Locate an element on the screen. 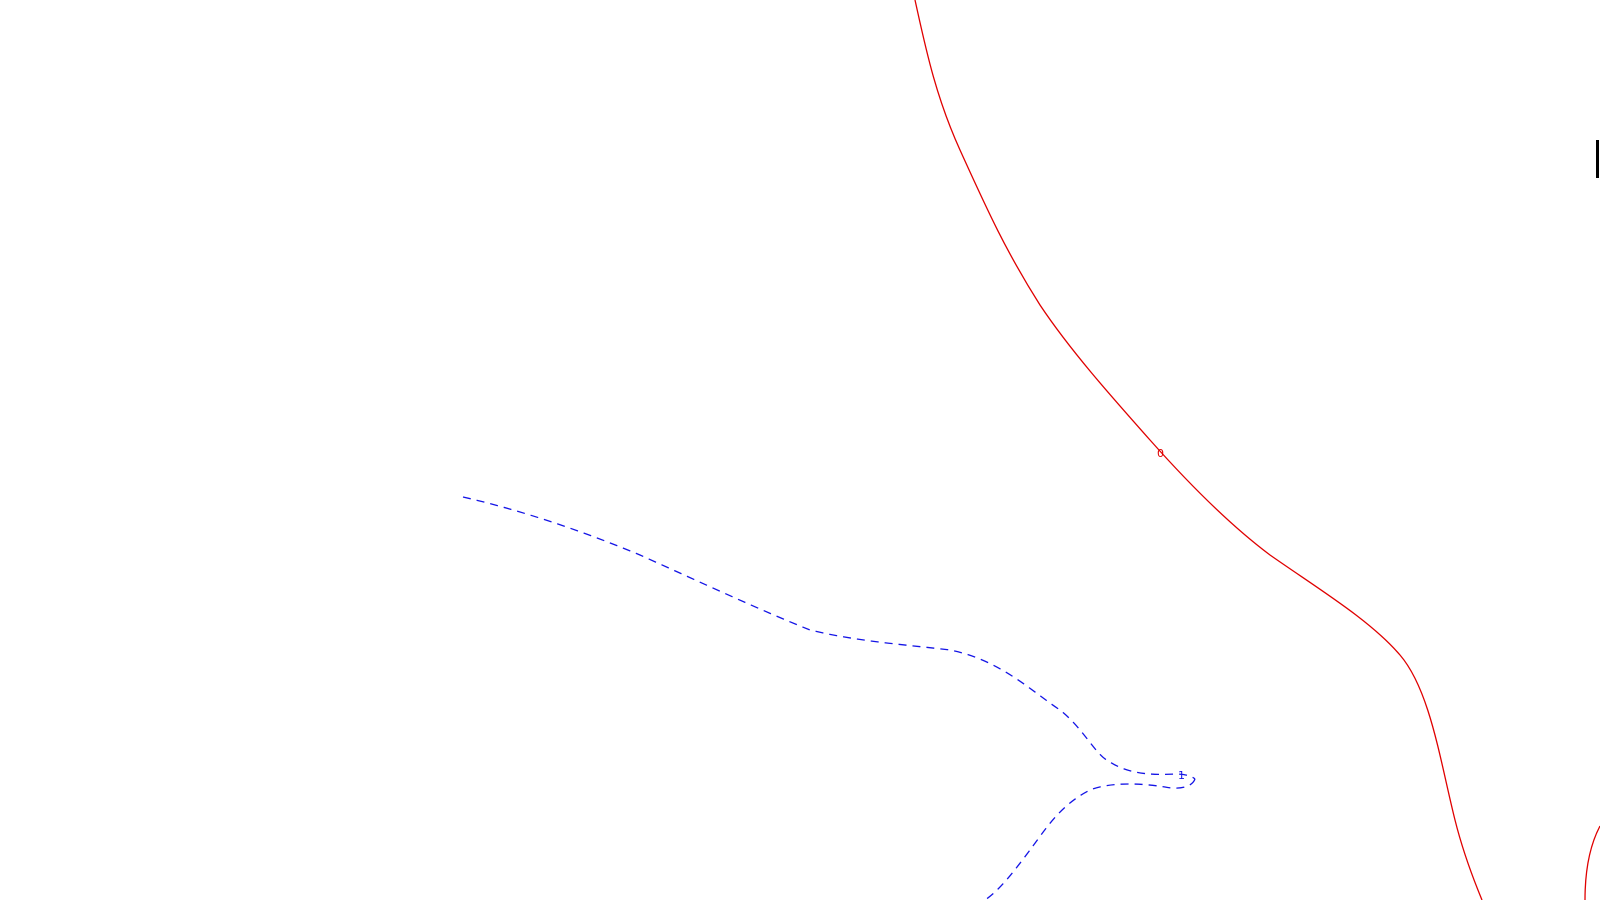 Image resolution: width=1600 pixels, height=900 pixels. contour-1-line-lower is located at coordinates (1090, 839).